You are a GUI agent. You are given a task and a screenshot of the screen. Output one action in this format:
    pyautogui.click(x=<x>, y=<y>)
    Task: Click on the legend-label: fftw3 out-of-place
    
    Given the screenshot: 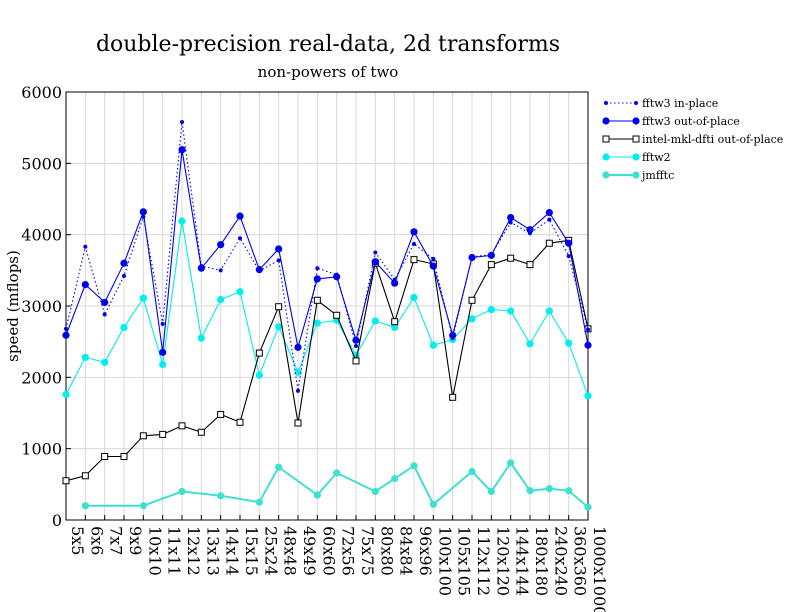 What is the action you would take?
    pyautogui.click(x=691, y=121)
    